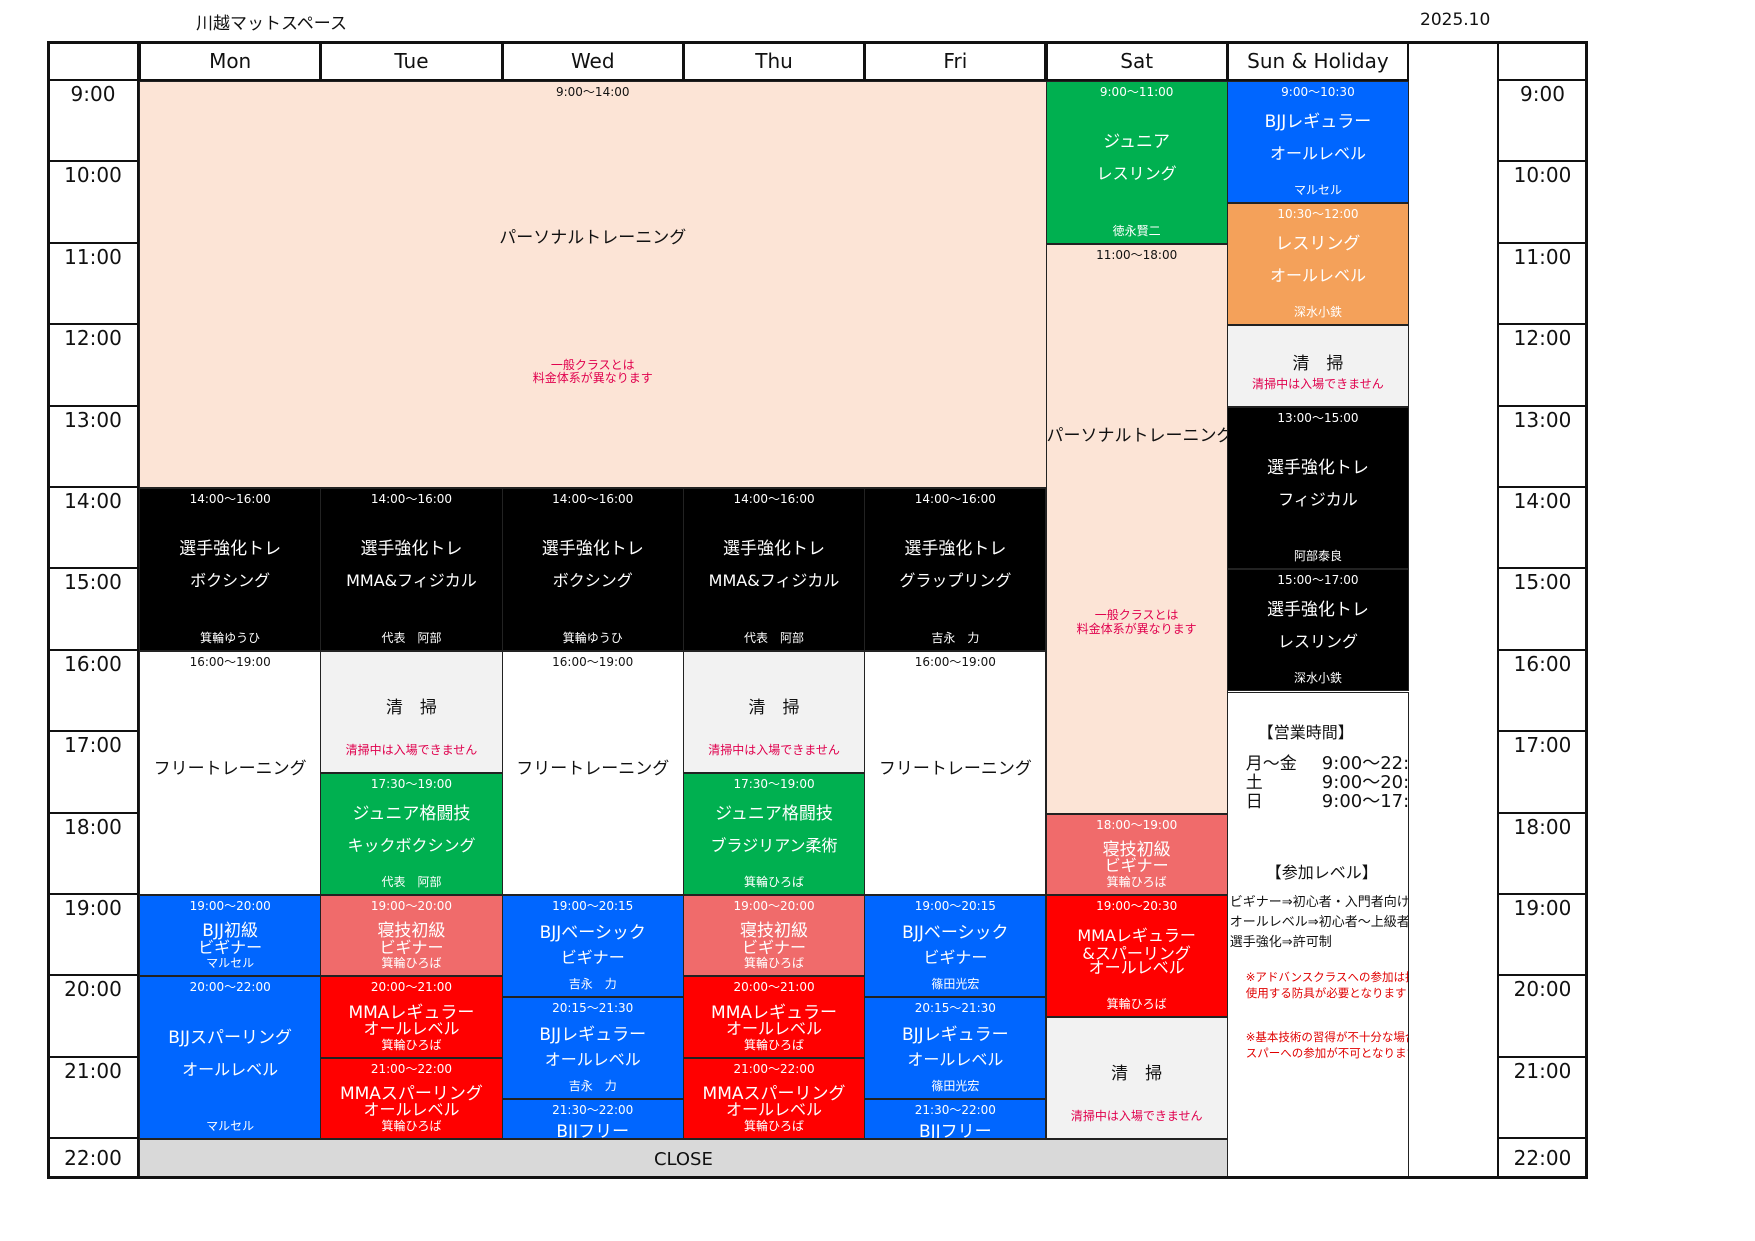 The width and height of the screenshot is (1755, 1241). Describe the element at coordinates (1318, 630) in the screenshot. I see `class-block-sun-elite2: 15:00～17:00 選手強化トレ レスリング 深水小鉄` at that location.